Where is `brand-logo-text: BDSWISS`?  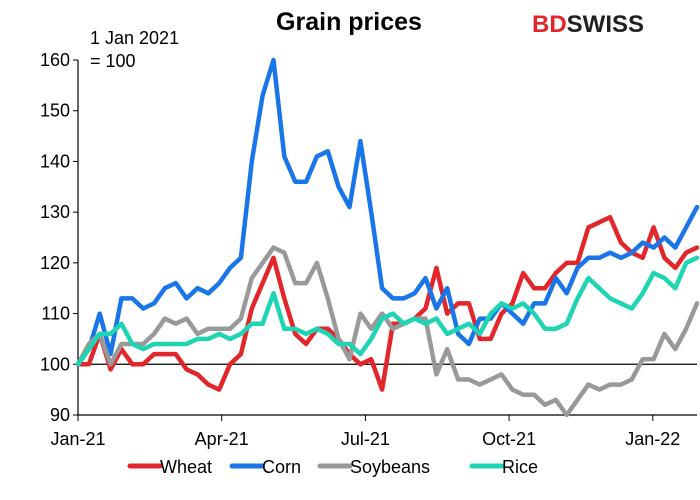 brand-logo-text: BDSWISS is located at coordinates (588, 24).